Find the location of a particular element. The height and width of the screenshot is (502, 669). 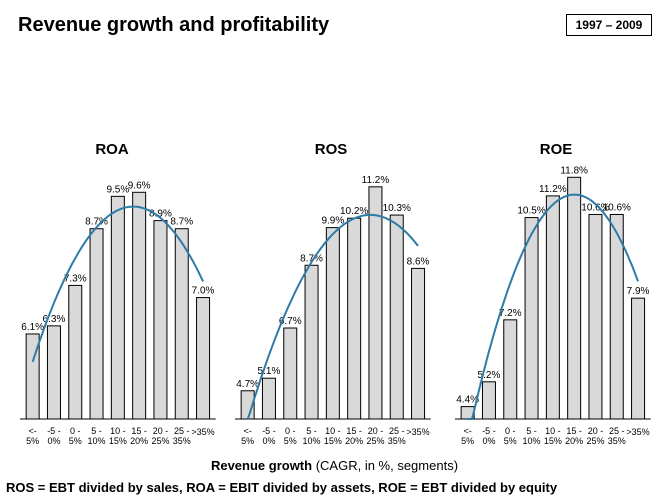

roe-tick-label: 10 -15% is located at coordinates (553, 436).